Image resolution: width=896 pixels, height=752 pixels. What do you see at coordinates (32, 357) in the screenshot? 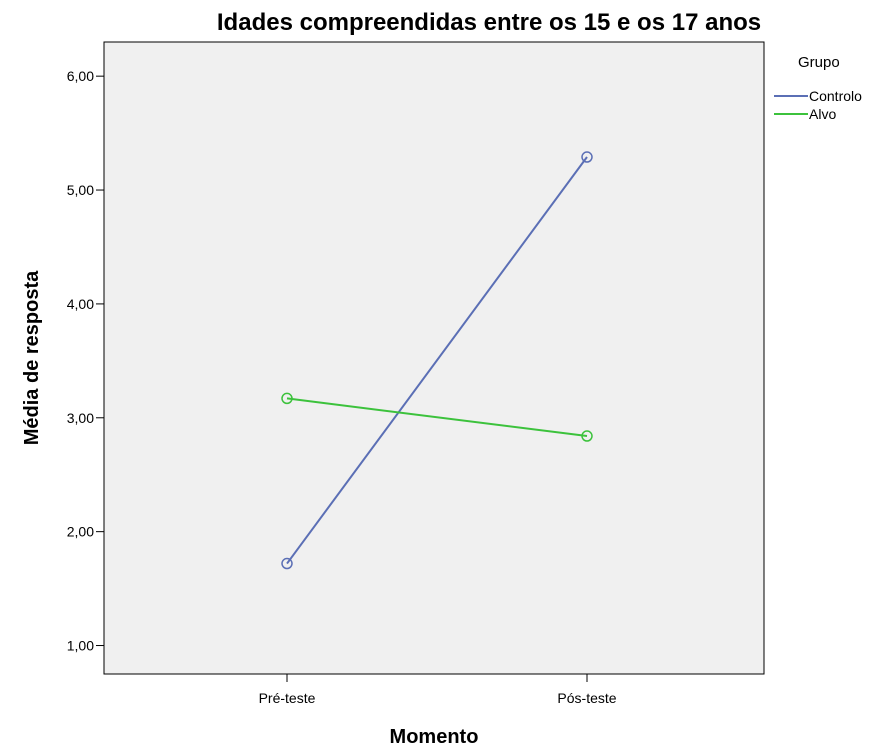
I see `y-axis-label: Média de resposta` at bounding box center [32, 357].